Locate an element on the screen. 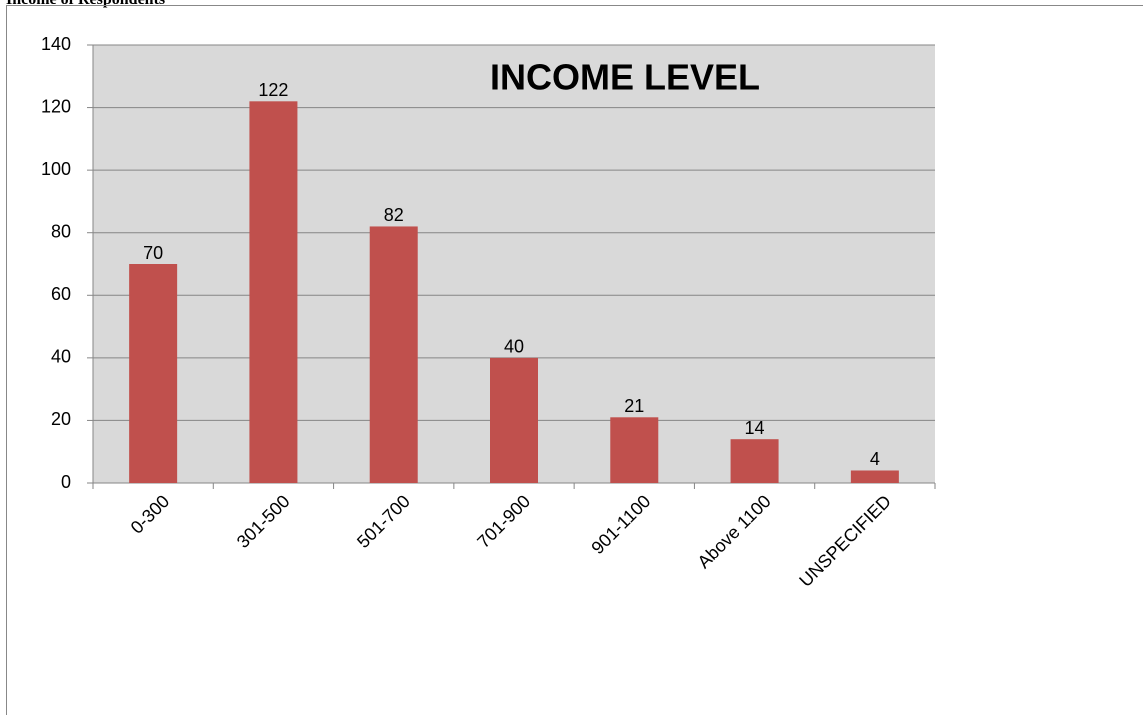  x-tick-label: 901-1100 is located at coordinates (620, 524).